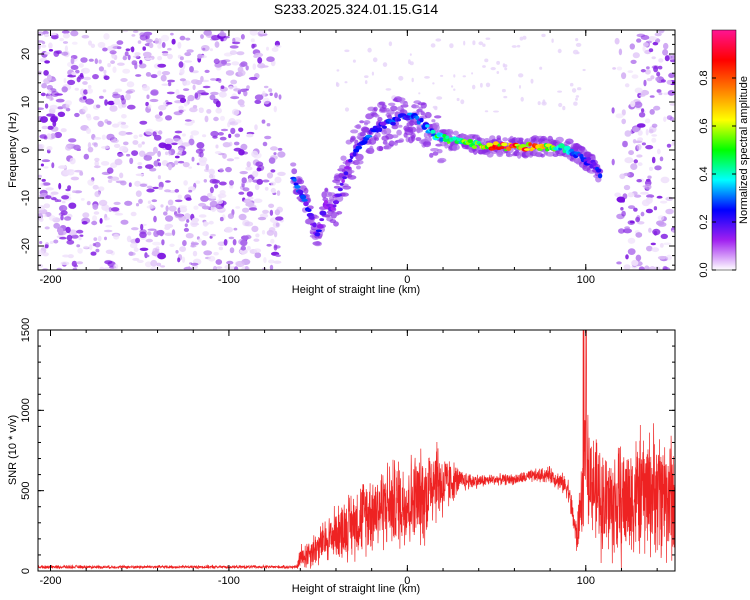 Image resolution: width=750 pixels, height=600 pixels. What do you see at coordinates (13, 150) in the screenshot?
I see `spectrogram-y-label: Frequency (Hz)` at bounding box center [13, 150].